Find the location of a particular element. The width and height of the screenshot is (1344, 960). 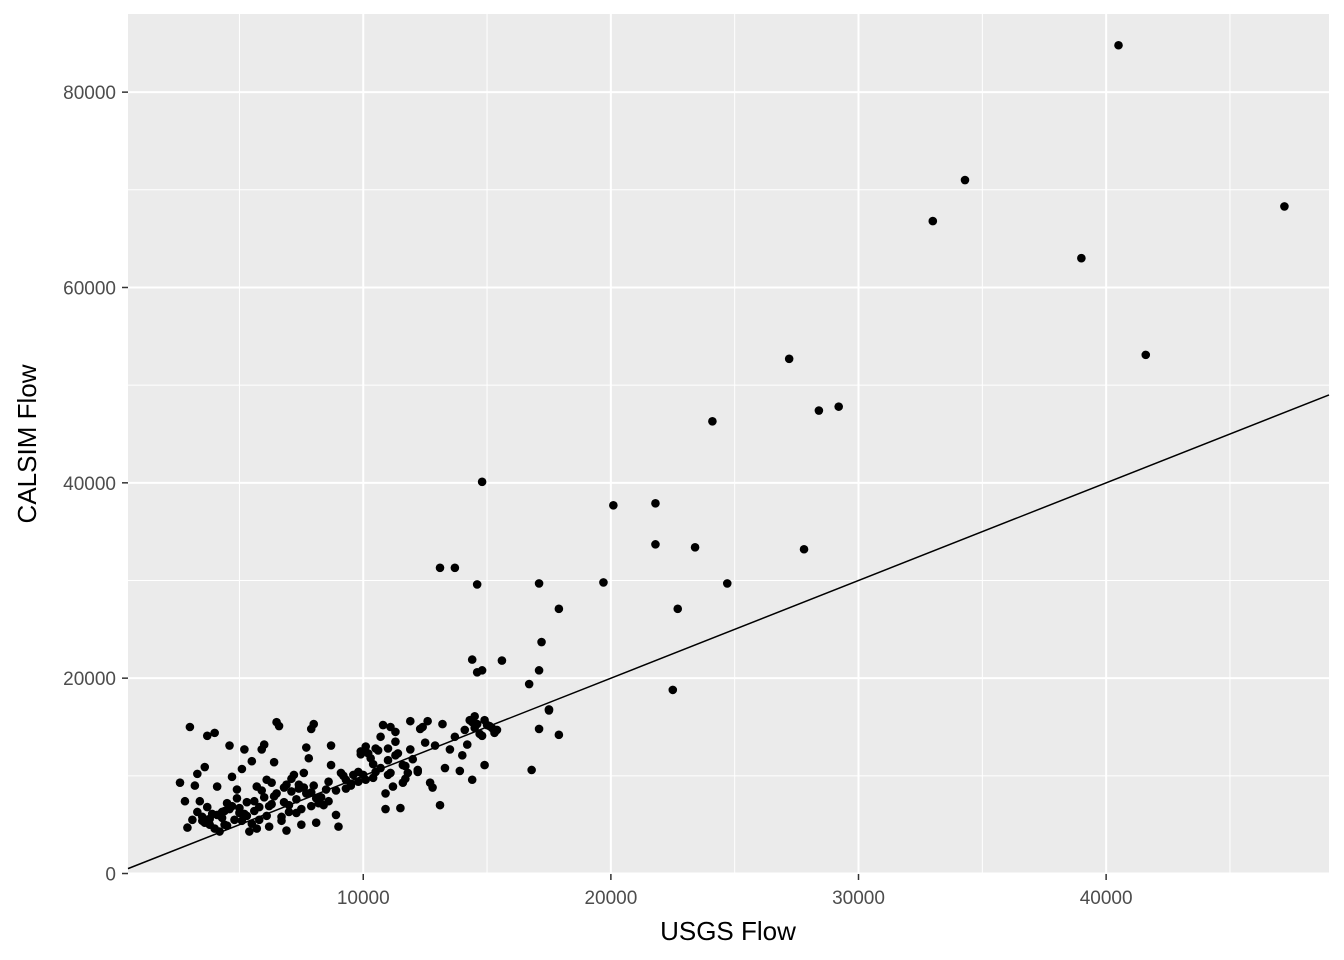

x-tick-label: 20000 is located at coordinates (610, 898).